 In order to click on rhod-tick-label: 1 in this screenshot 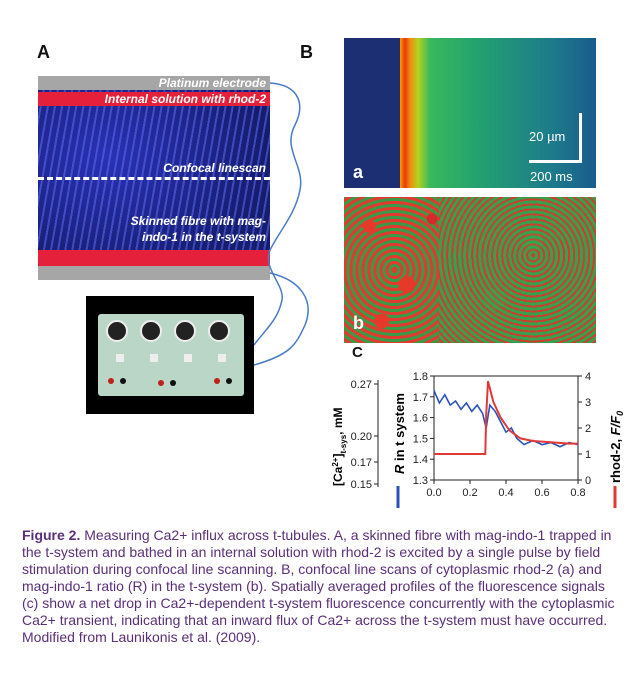, I will do `click(588, 455)`.